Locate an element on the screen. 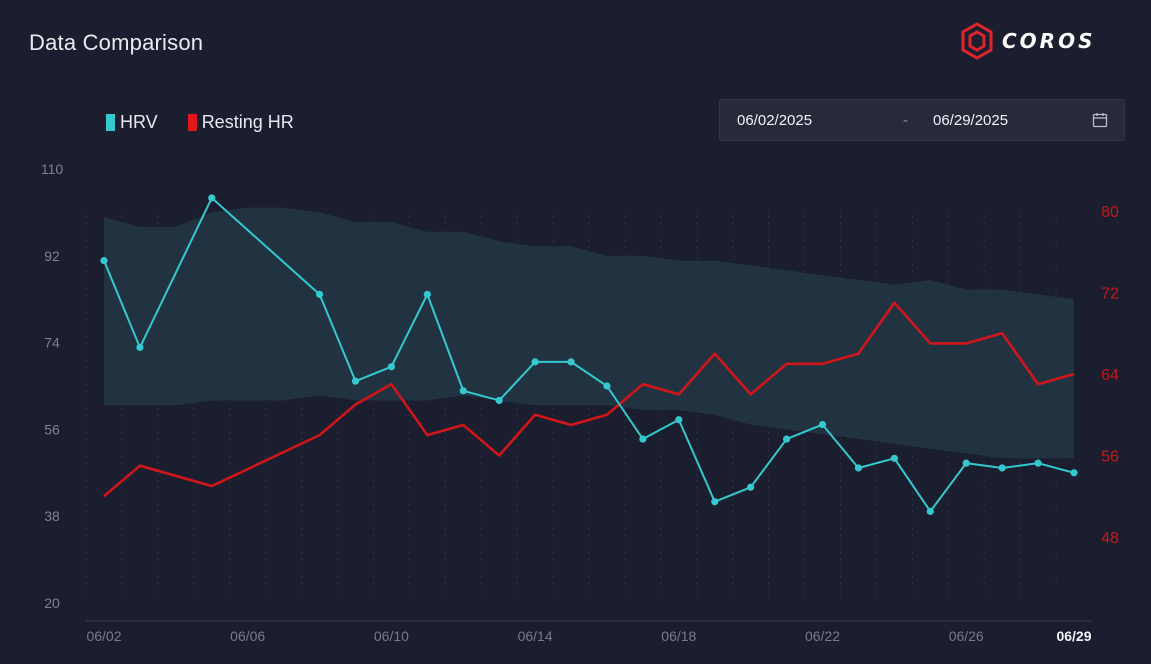  end-date-input: 06/29/2025 is located at coordinates (971, 120).